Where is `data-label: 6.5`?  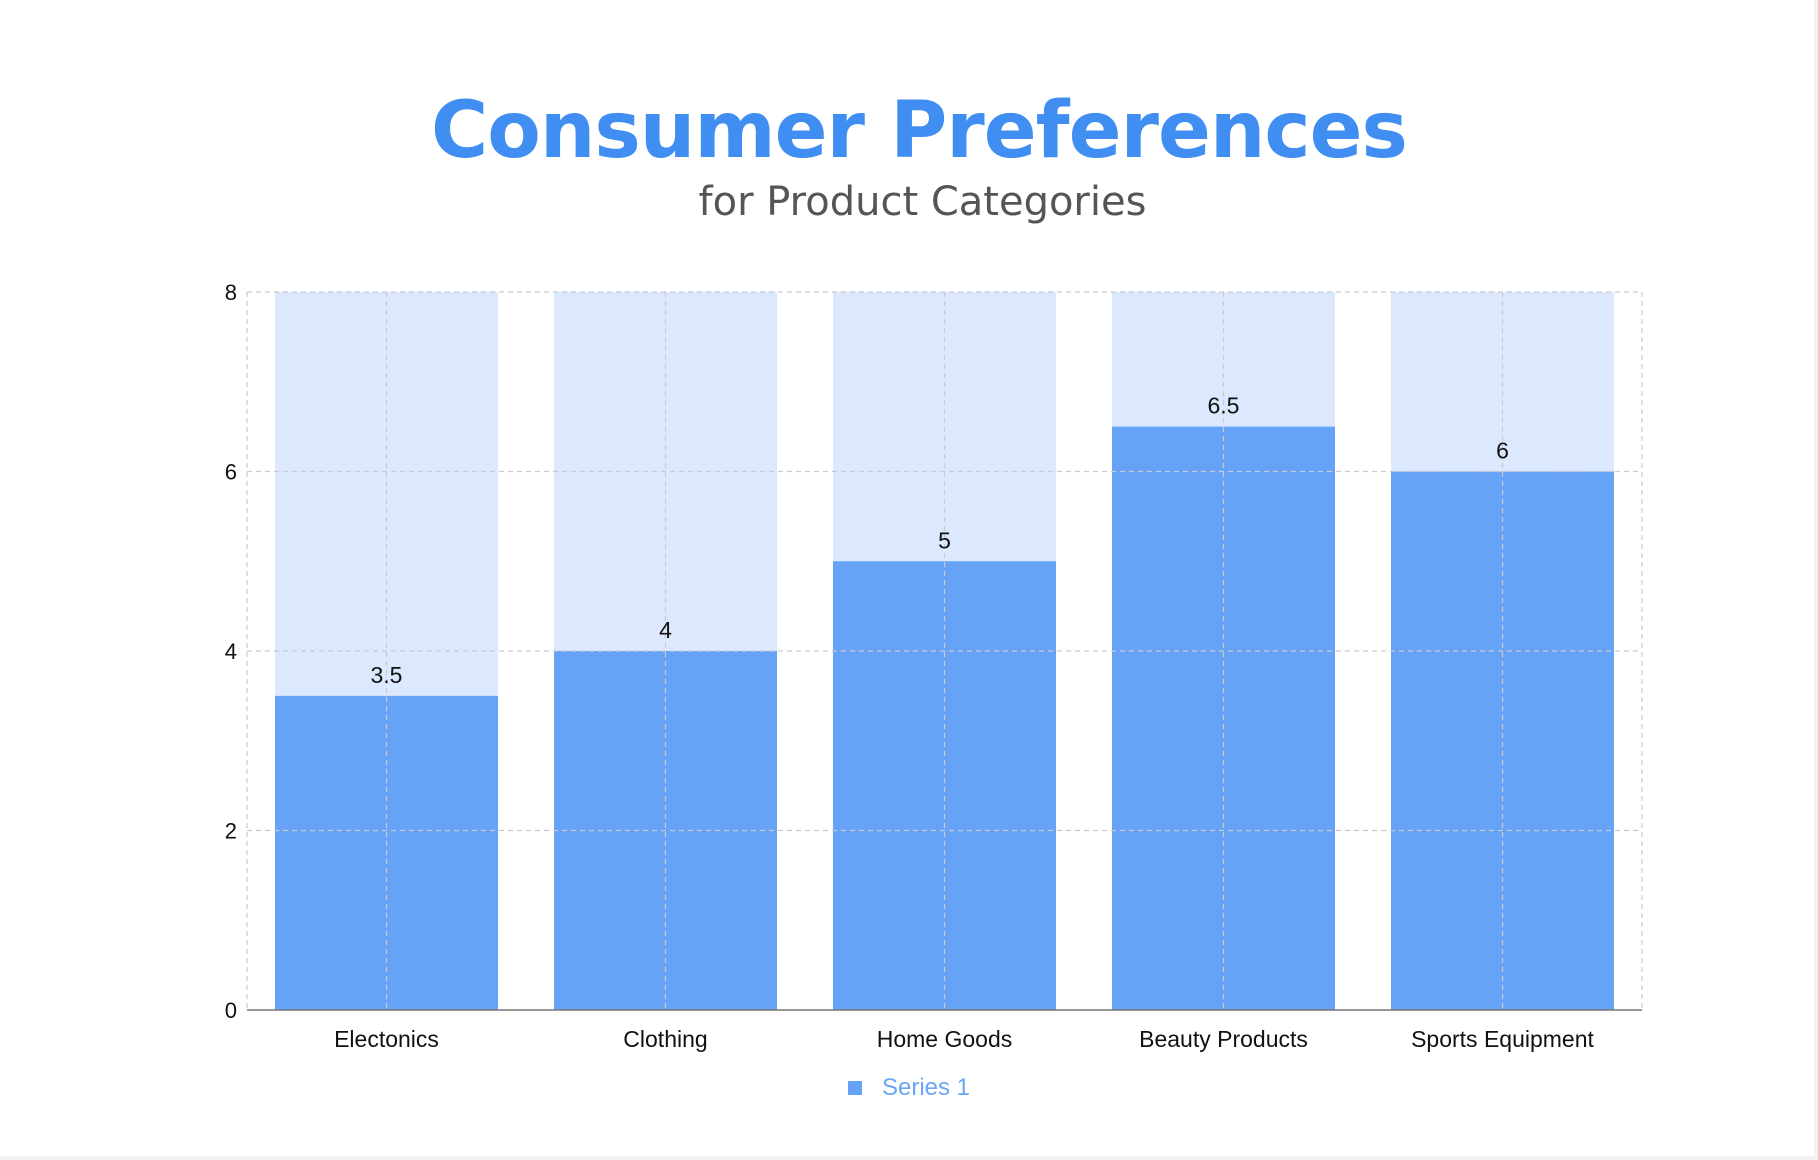 data-label: 6.5 is located at coordinates (1224, 406).